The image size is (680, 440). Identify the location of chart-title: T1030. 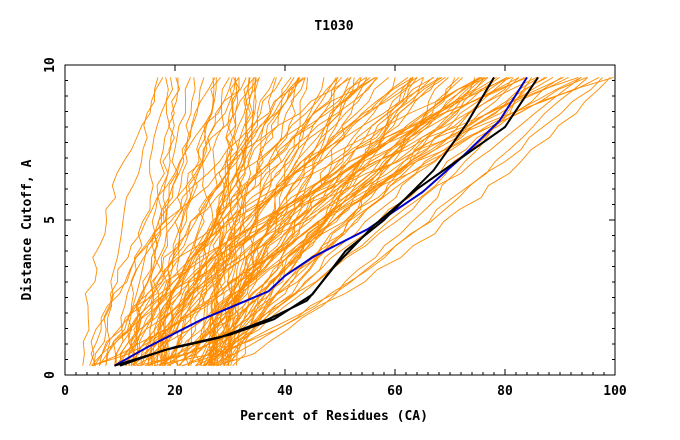
(333, 26).